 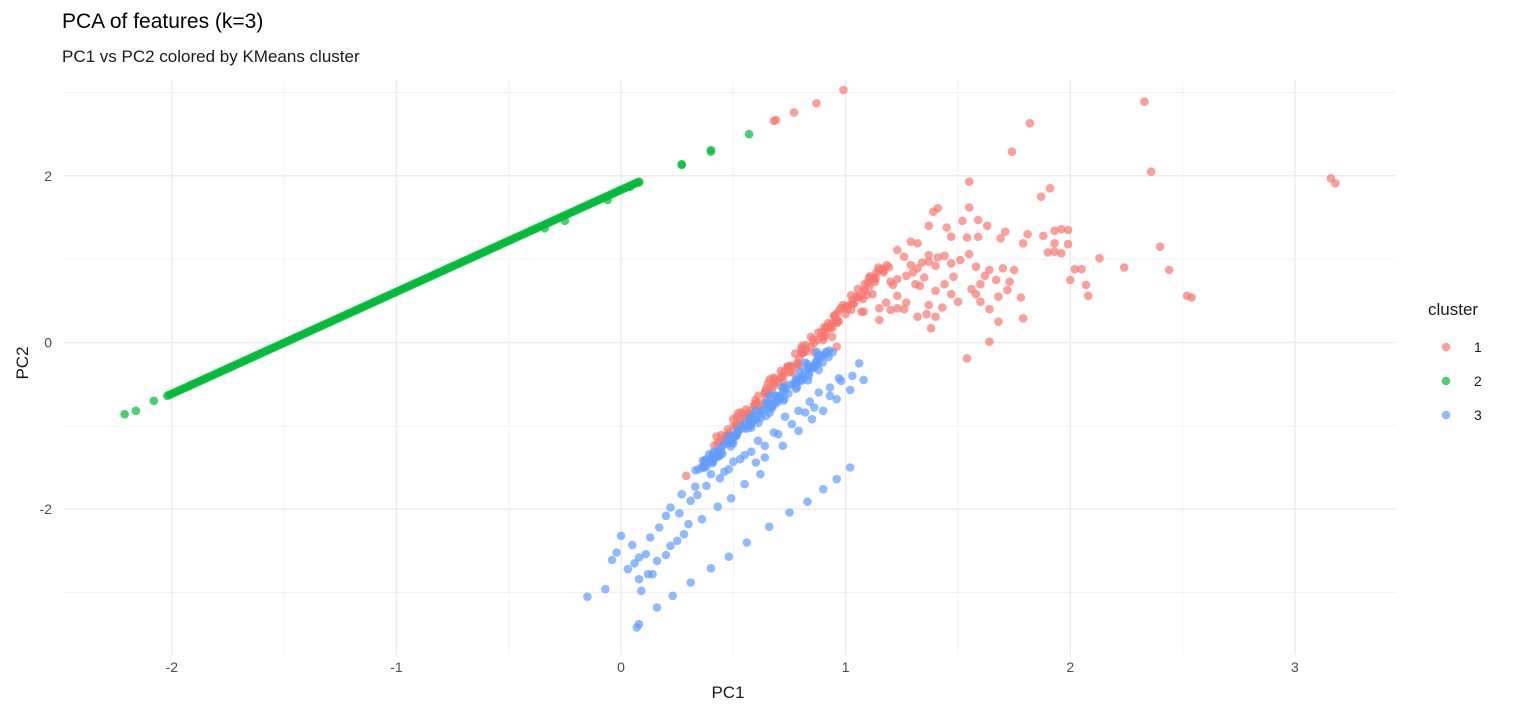 What do you see at coordinates (396, 667) in the screenshot?
I see `x-tick-label: -1` at bounding box center [396, 667].